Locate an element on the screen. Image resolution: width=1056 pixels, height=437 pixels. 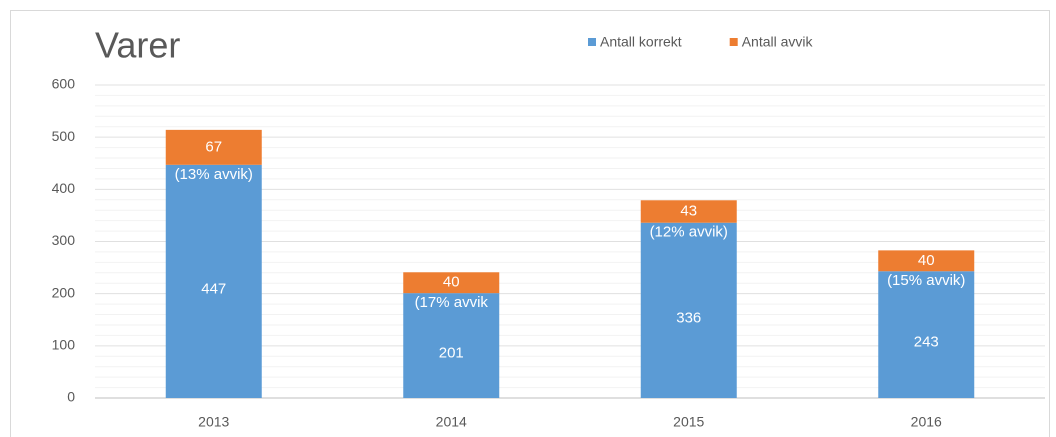
legend-label: Antall korrekt is located at coordinates (641, 42).